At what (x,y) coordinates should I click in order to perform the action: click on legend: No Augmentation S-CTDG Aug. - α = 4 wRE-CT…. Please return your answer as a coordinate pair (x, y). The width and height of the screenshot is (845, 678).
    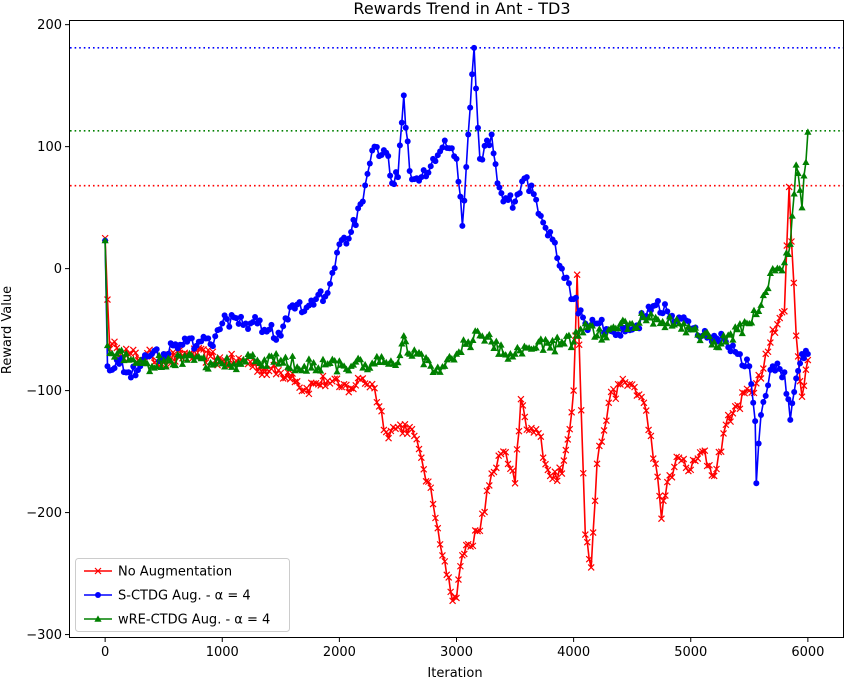
    Looking at the image, I should click on (182, 595).